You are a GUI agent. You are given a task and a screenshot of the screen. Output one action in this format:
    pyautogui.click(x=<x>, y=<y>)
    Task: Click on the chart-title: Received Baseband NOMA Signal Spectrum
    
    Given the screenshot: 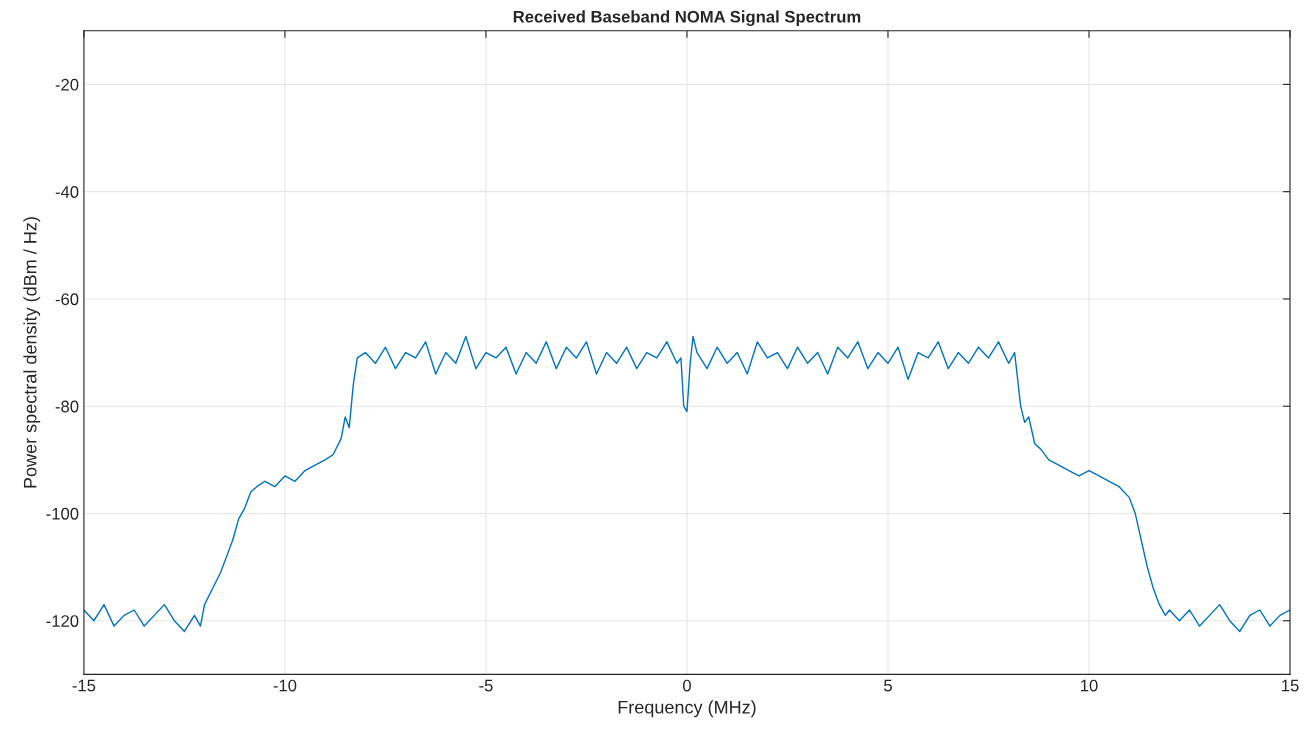 What is the action you would take?
    pyautogui.click(x=687, y=18)
    